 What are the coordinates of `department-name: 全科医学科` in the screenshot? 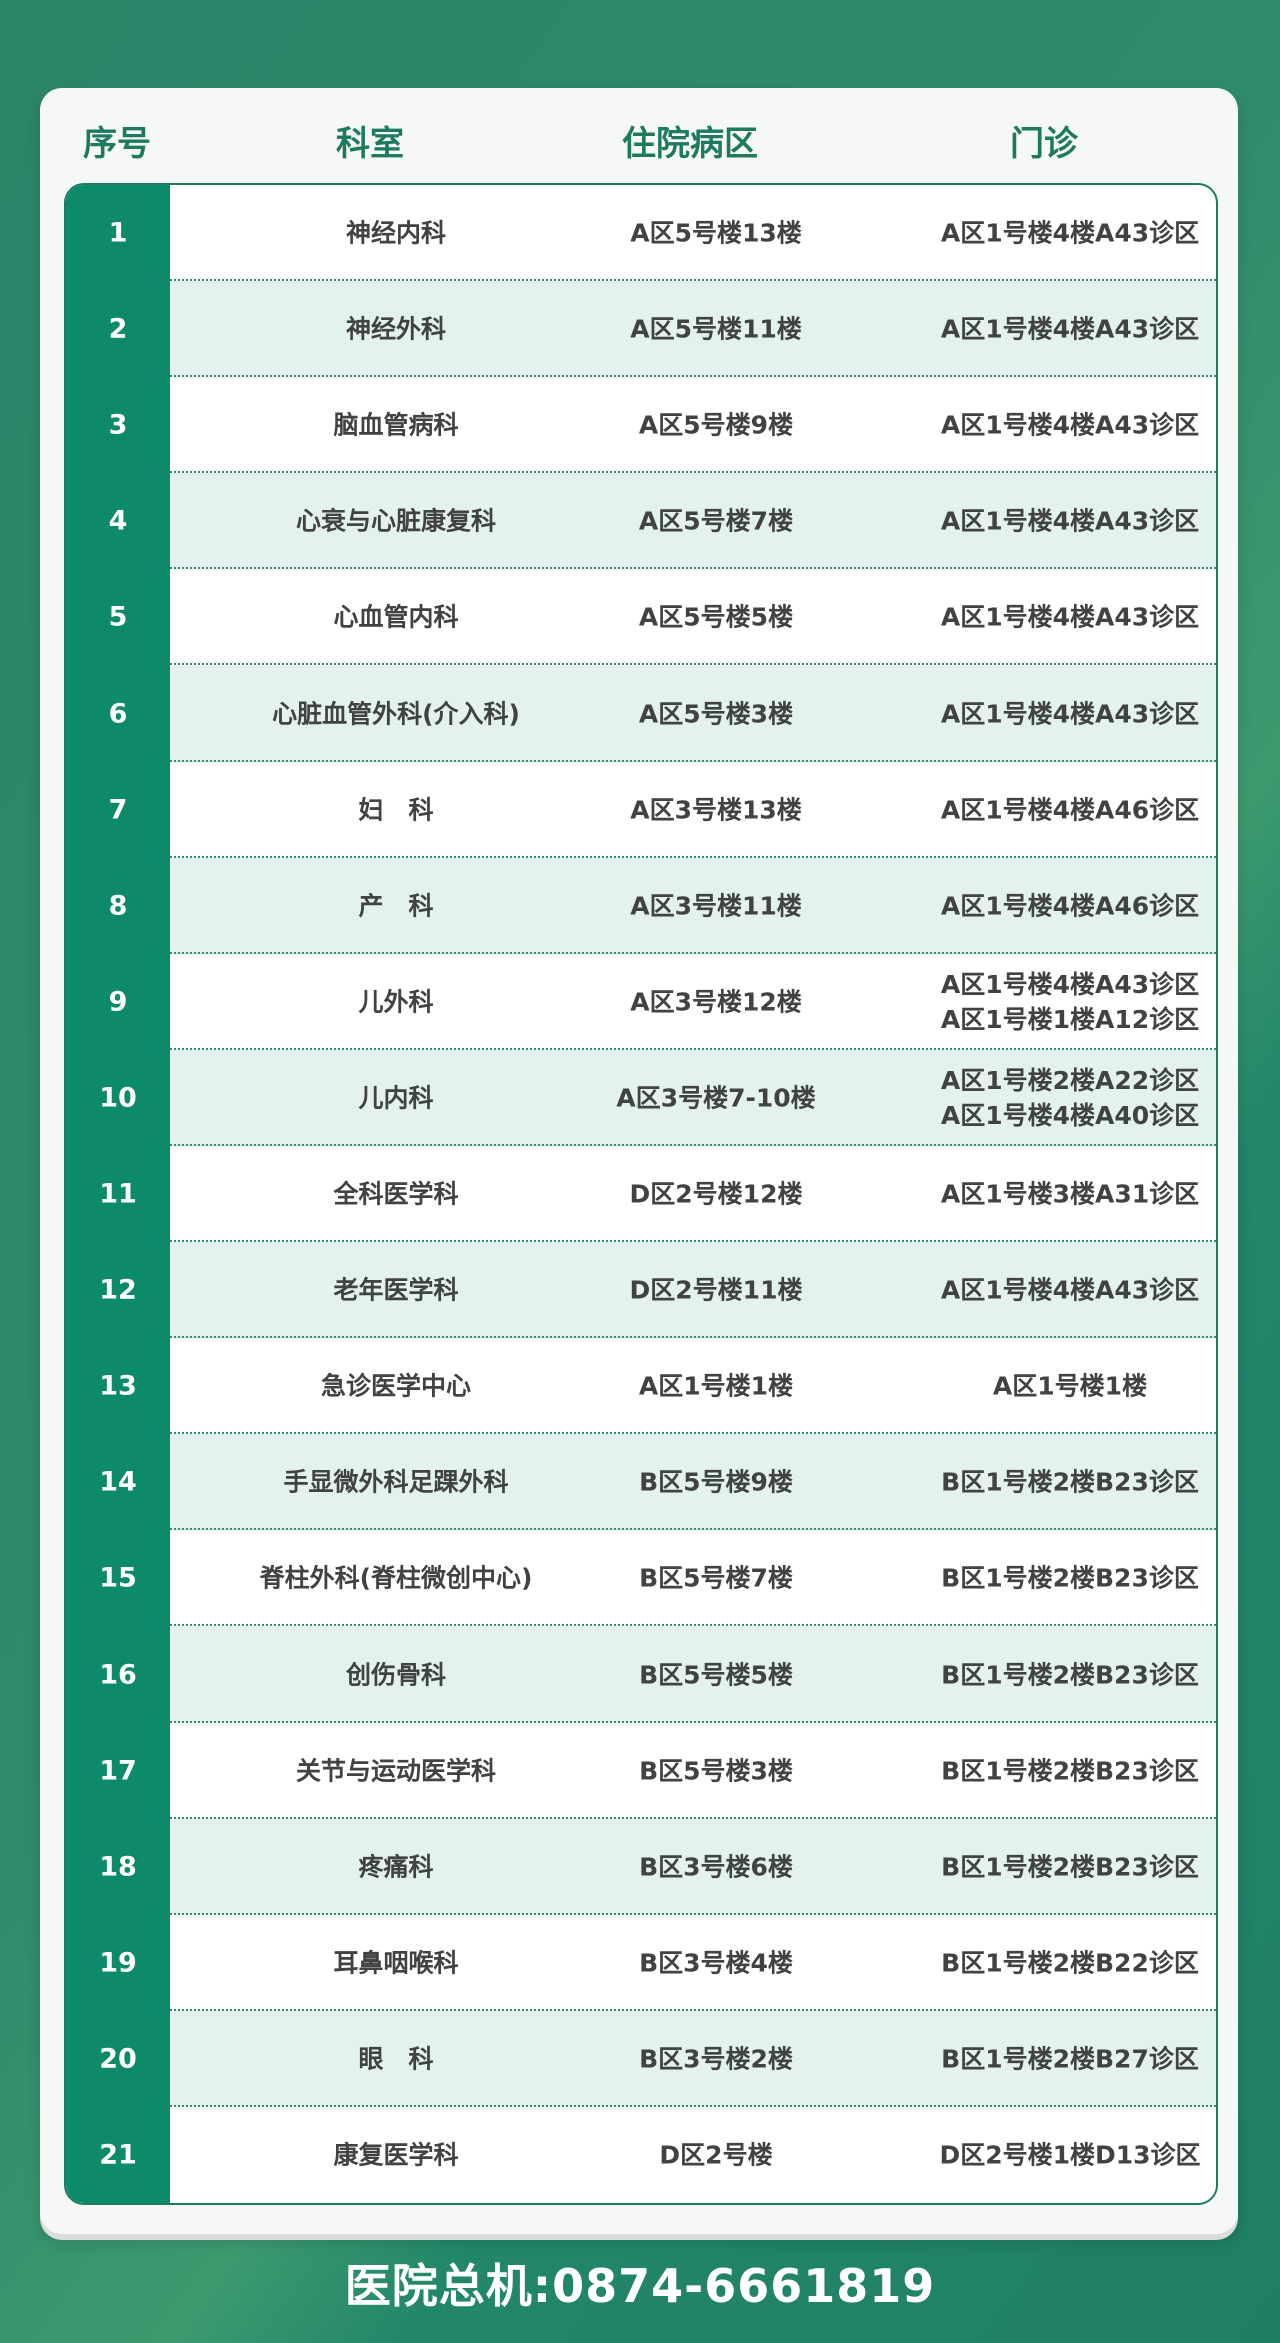 It's located at (396, 1194).